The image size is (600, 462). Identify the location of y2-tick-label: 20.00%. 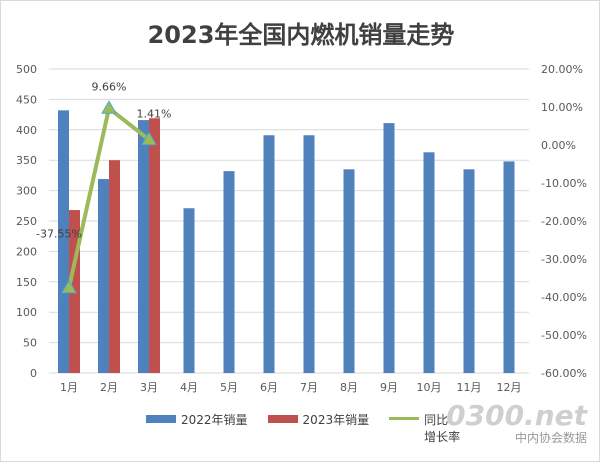
(562, 69).